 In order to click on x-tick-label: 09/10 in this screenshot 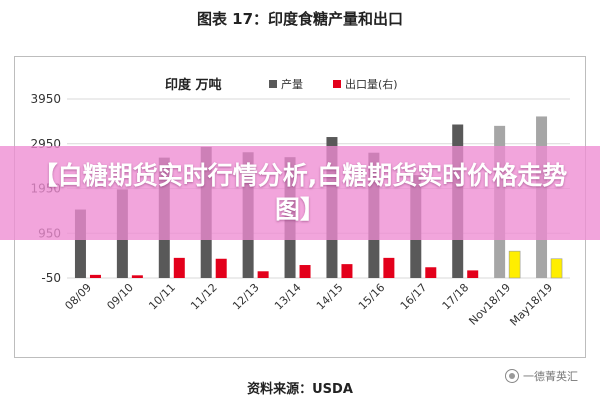, I will do `click(120, 297)`.